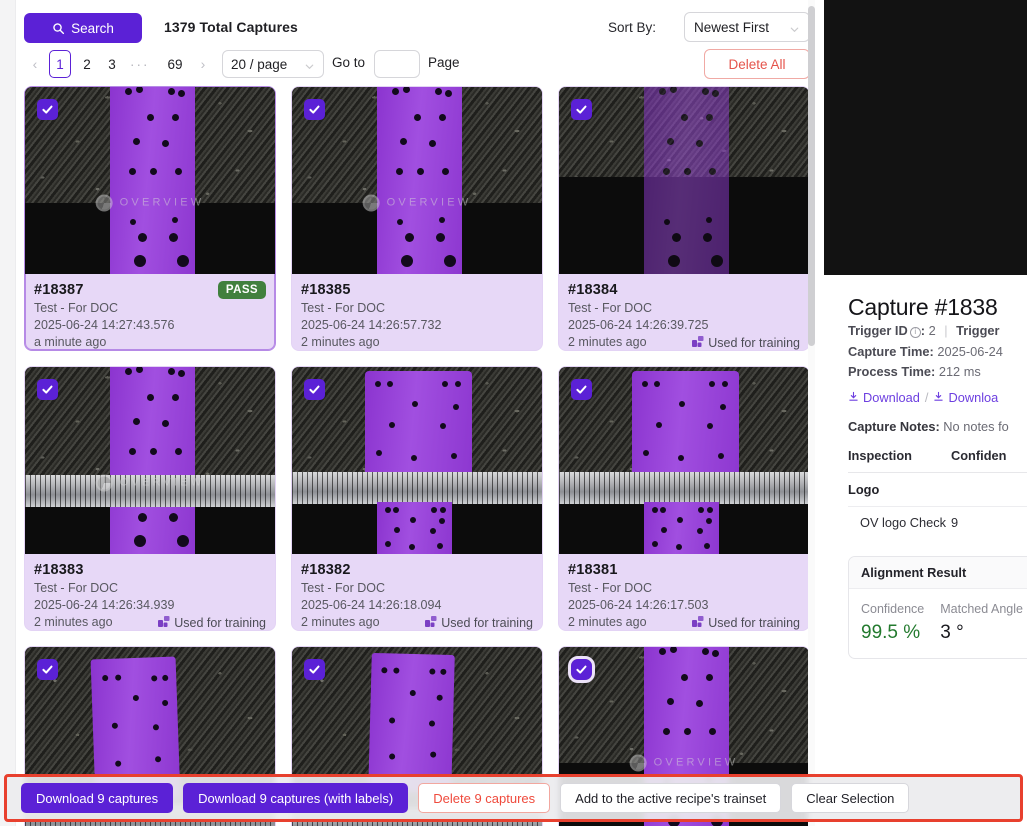  I want to click on sort-by-select: Newest First, so click(747, 27).